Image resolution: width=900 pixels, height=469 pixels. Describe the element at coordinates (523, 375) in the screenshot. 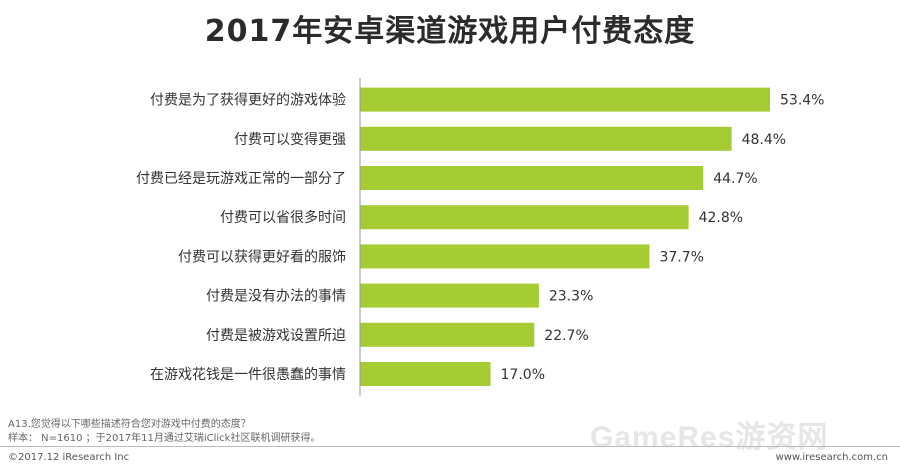

I see `data-label: 17.0%` at that location.